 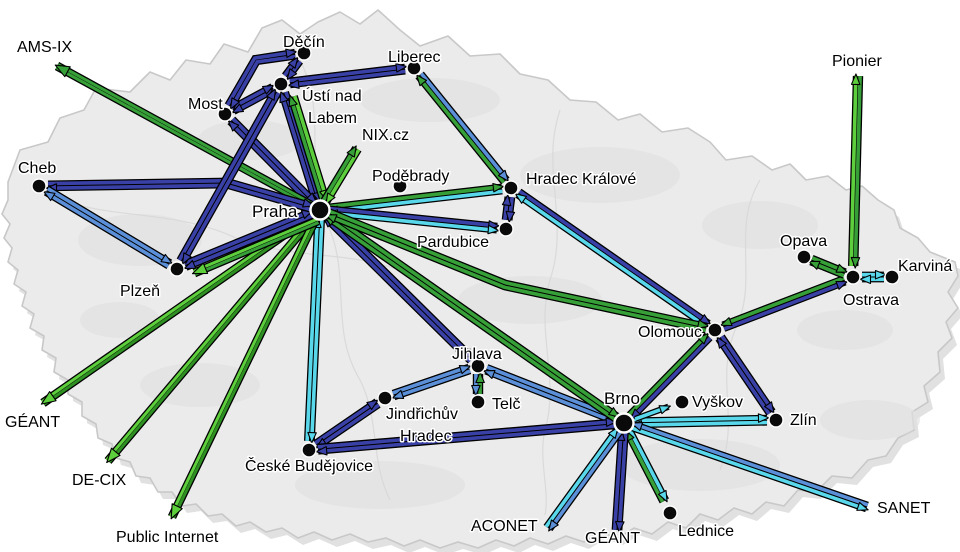 What do you see at coordinates (664, 410) in the screenshot?
I see `arrowhead-brno-vyskov` at bounding box center [664, 410].